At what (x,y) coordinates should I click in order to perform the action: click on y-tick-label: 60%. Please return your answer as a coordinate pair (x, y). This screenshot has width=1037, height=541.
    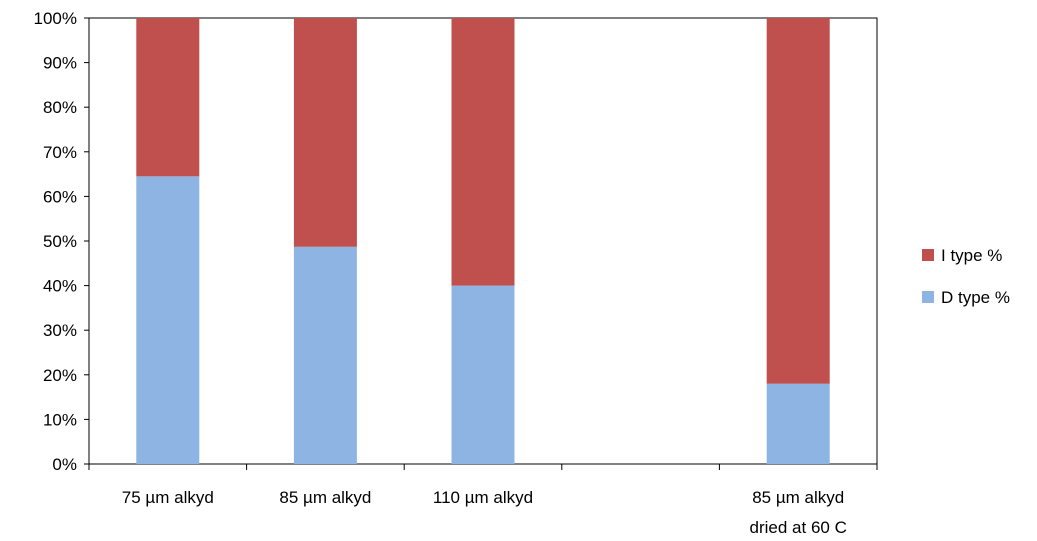
    Looking at the image, I should click on (60, 196).